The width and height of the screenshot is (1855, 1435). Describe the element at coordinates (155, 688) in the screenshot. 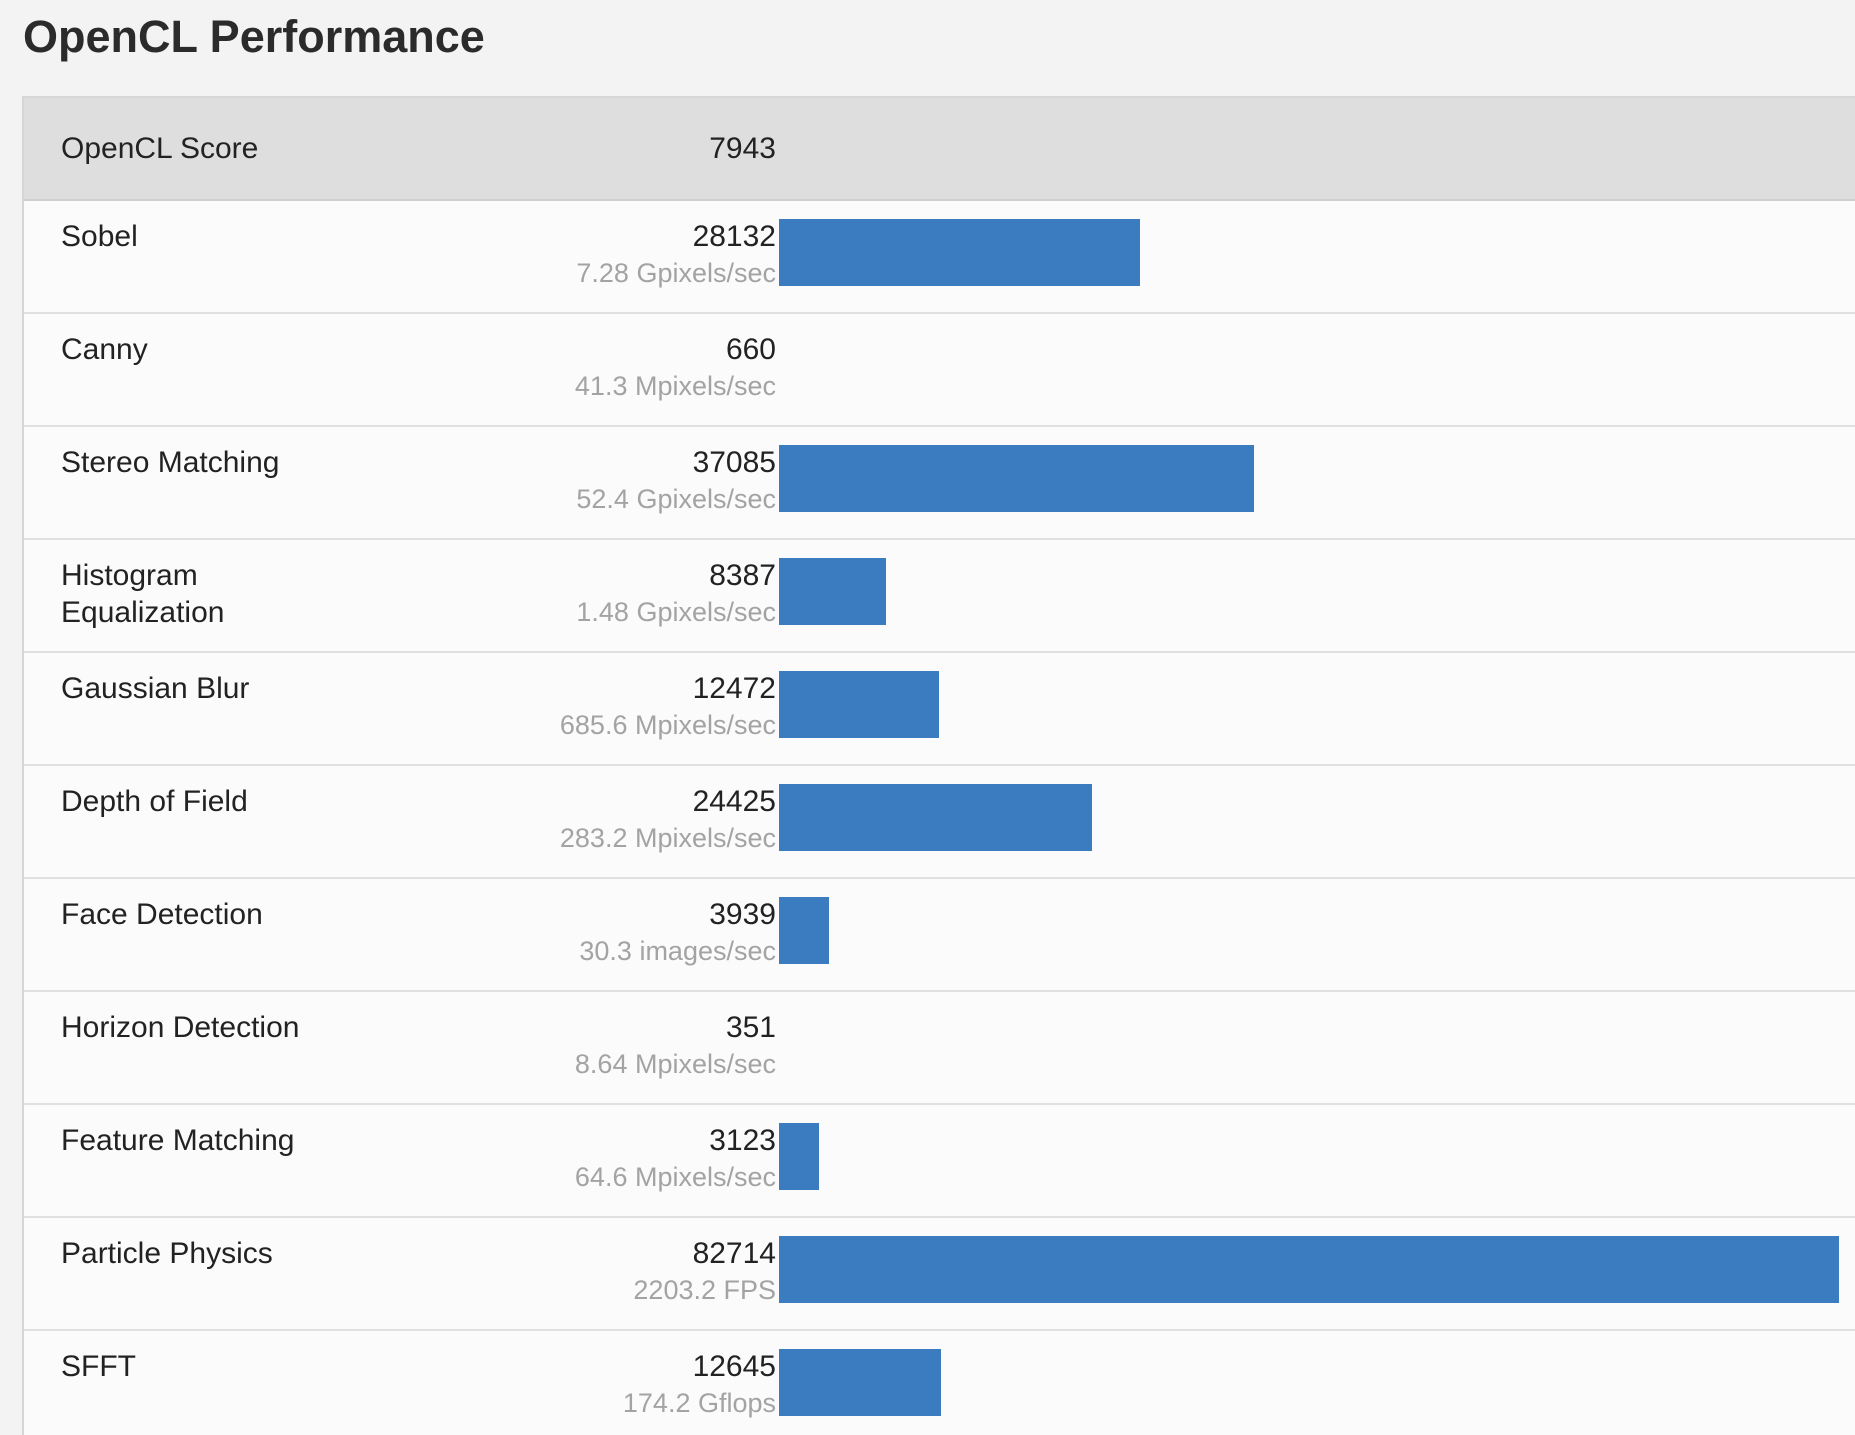

I see `benchmark-name: Gaussian Blur` at that location.